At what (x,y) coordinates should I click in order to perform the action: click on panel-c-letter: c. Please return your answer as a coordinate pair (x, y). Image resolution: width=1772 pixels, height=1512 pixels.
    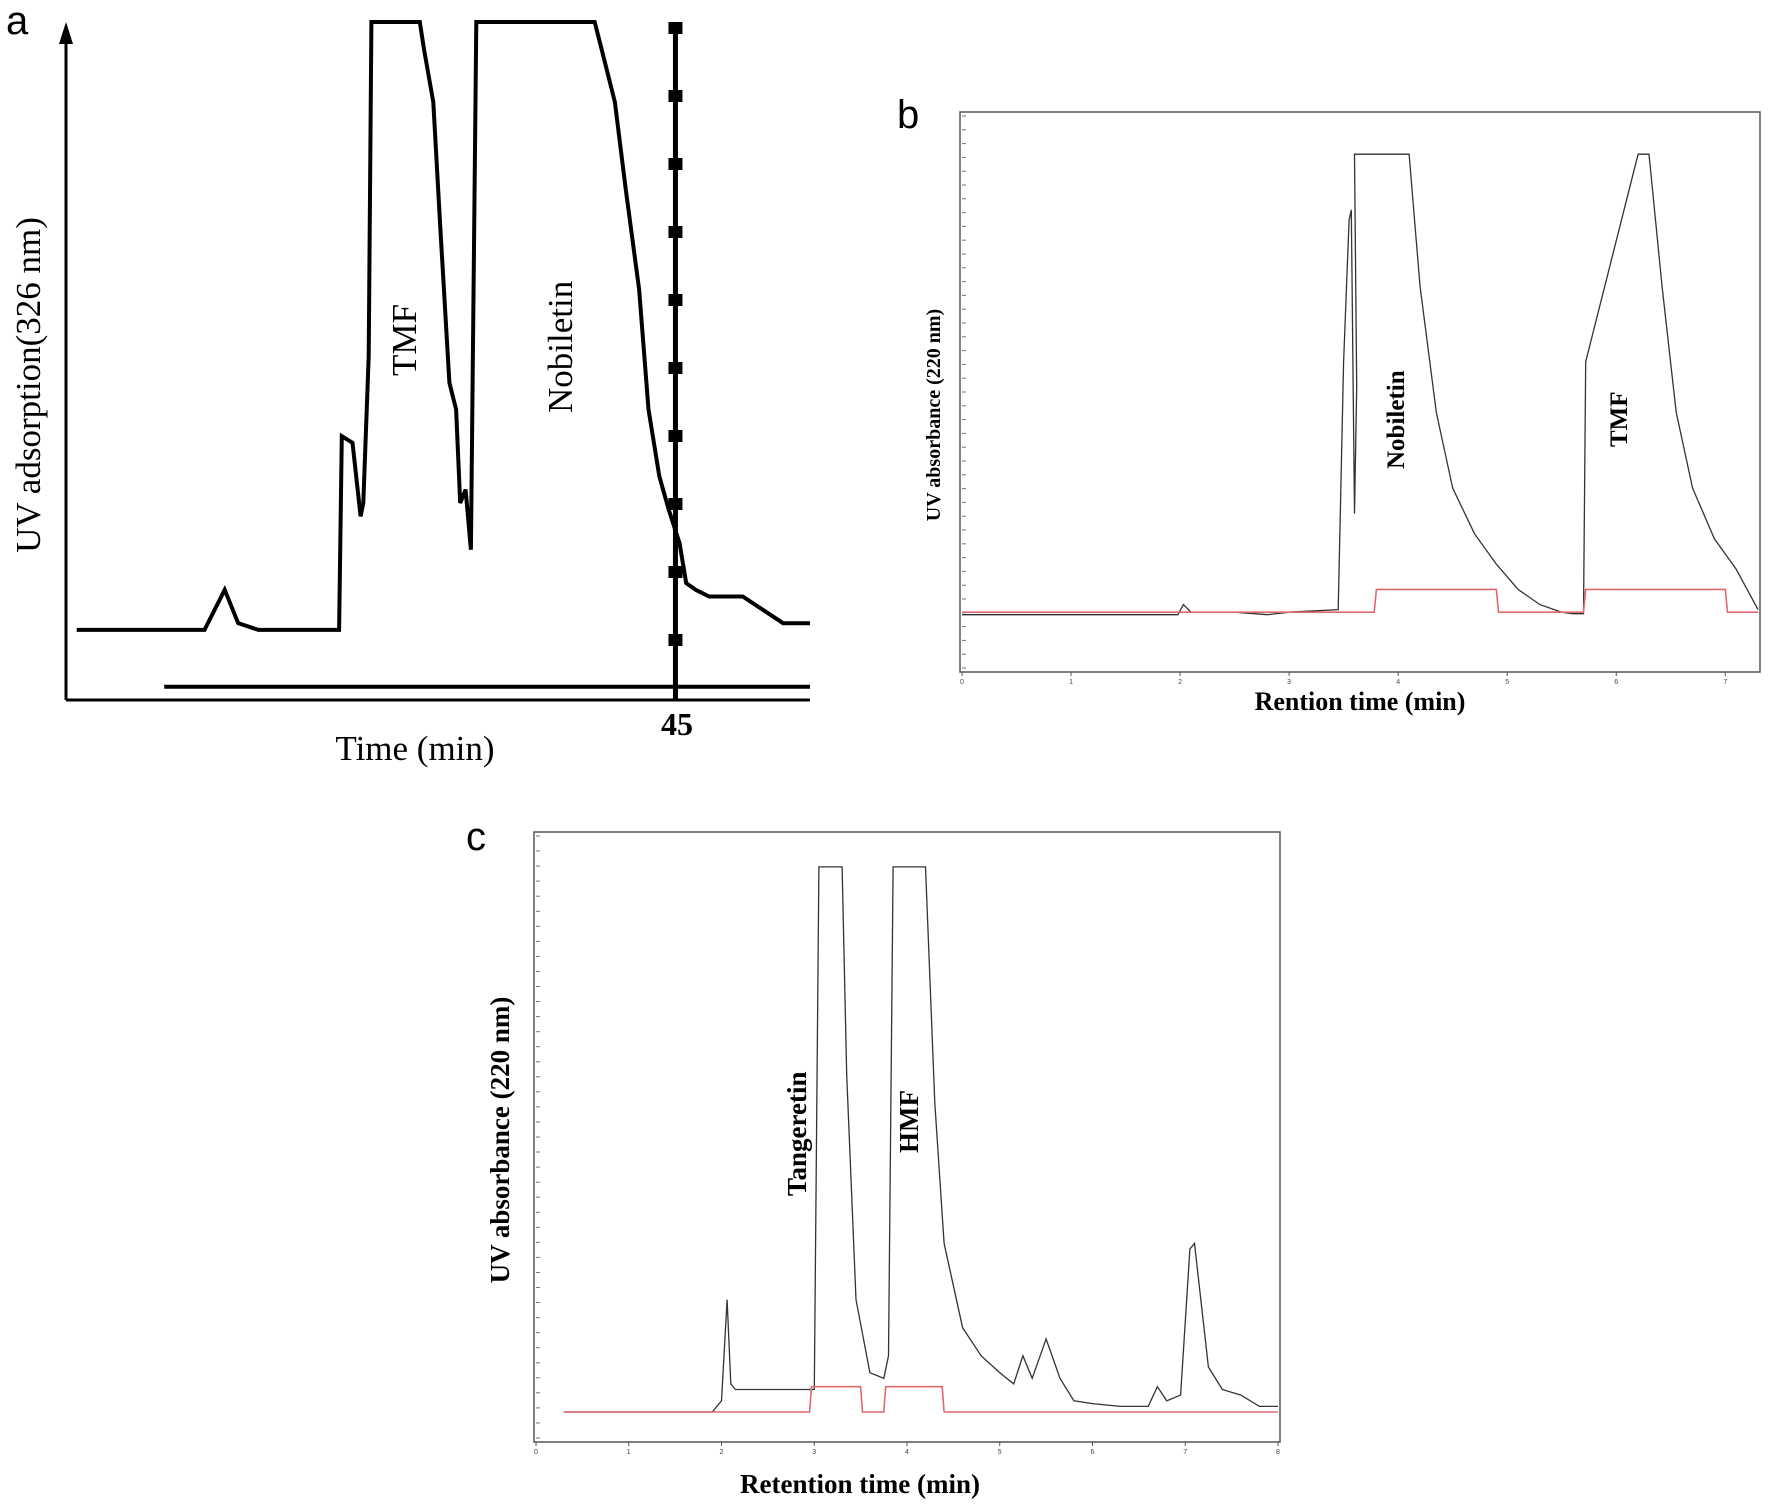
    Looking at the image, I should click on (476, 837).